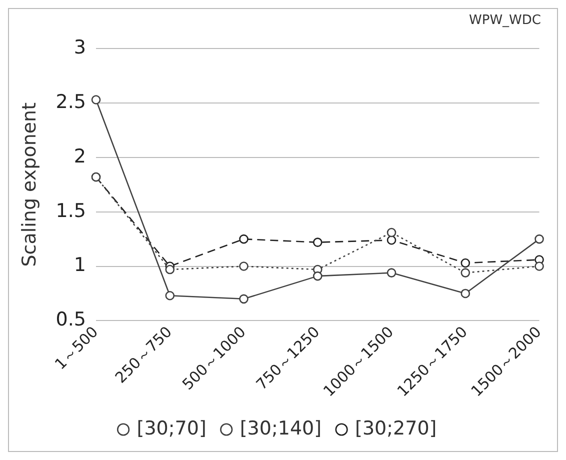 The image size is (566, 460). What do you see at coordinates (396, 428) in the screenshot?
I see `legend-label: [30;270]` at bounding box center [396, 428].